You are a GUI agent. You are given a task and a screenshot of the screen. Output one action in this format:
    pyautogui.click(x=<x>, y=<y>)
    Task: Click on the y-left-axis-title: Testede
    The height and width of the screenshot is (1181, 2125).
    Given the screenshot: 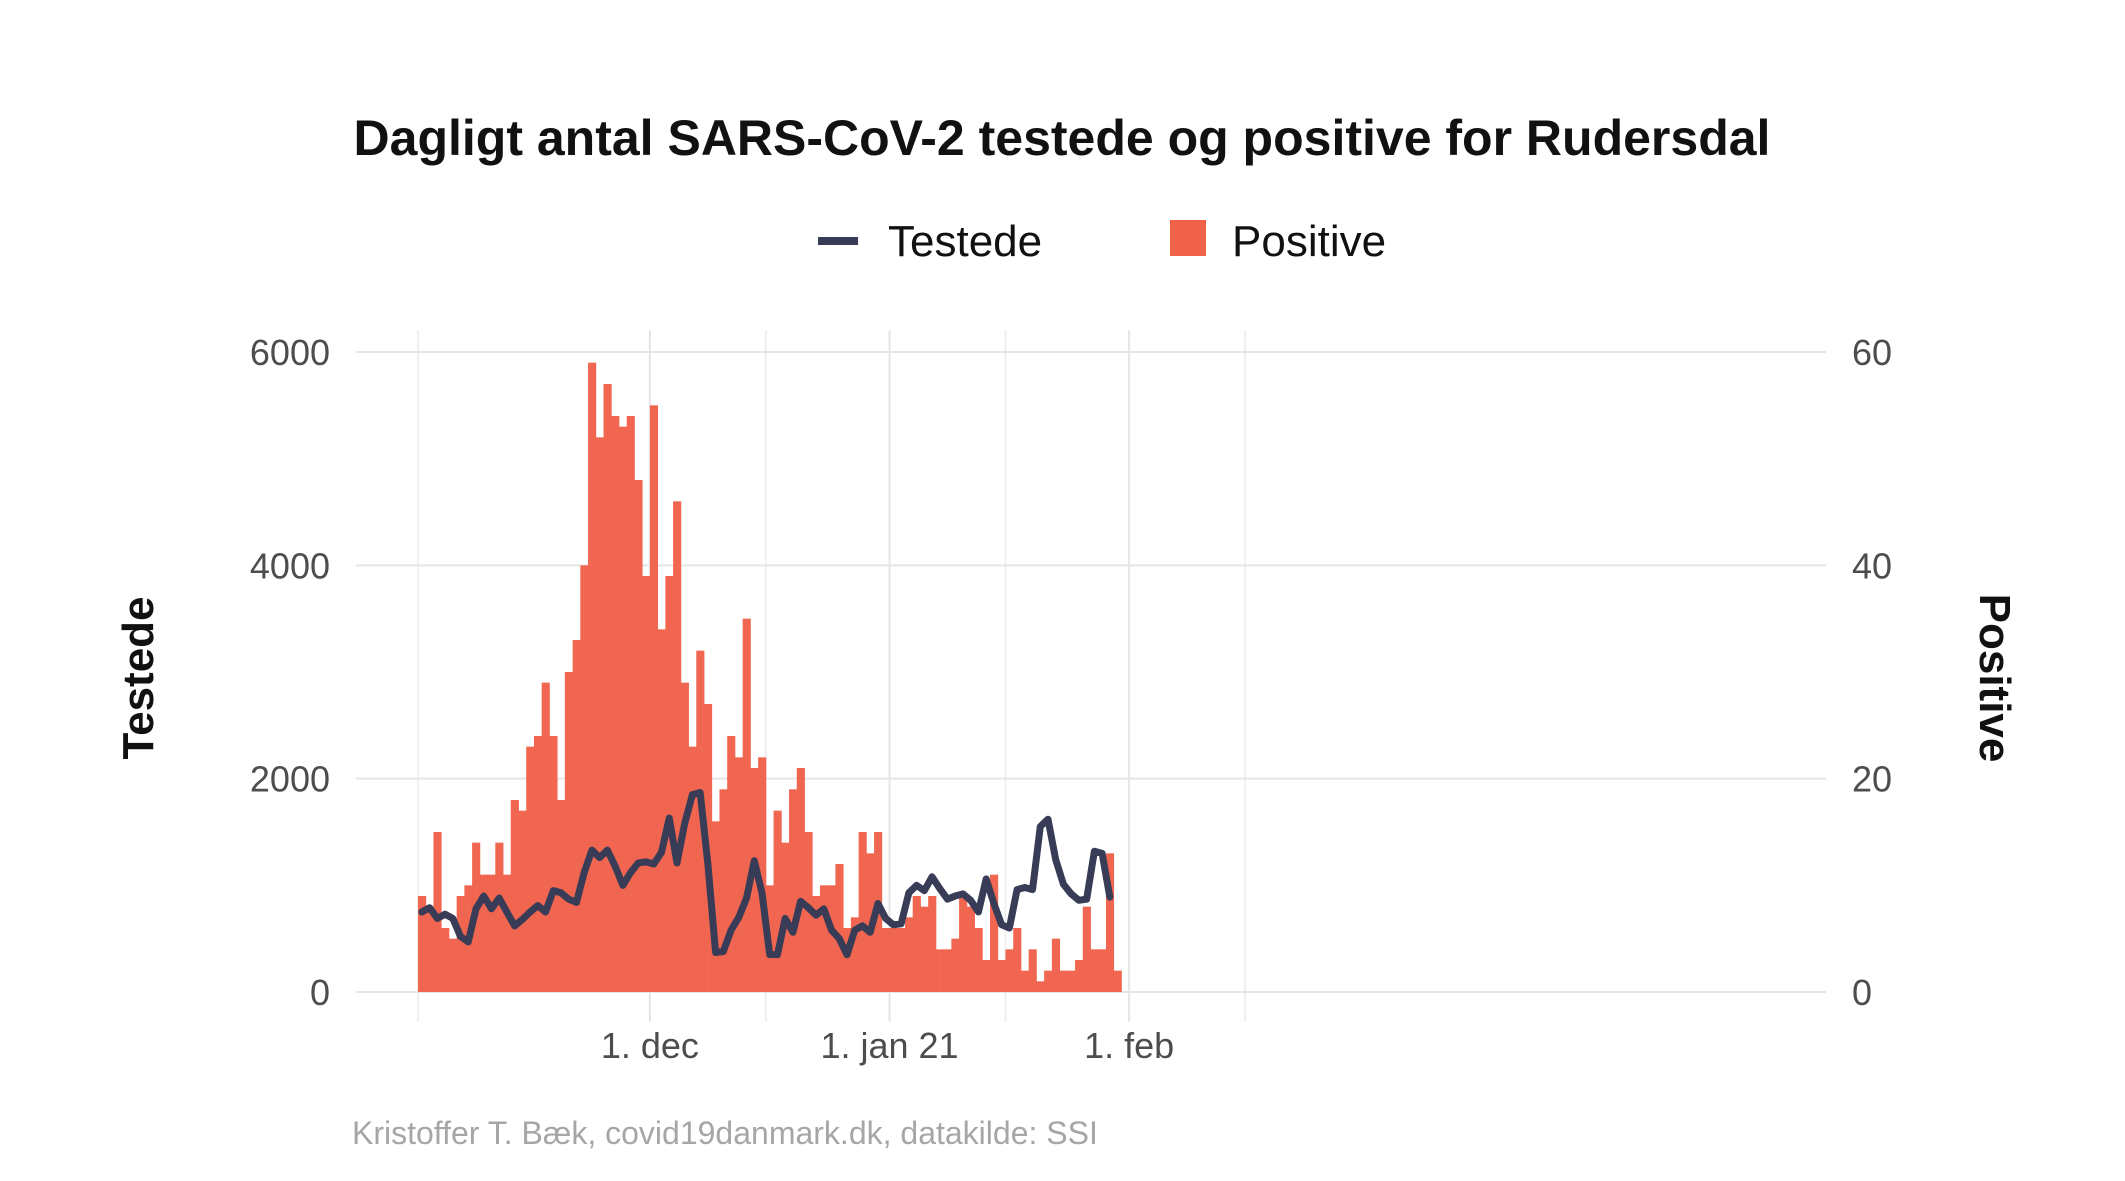 What is the action you would take?
    pyautogui.click(x=138, y=677)
    